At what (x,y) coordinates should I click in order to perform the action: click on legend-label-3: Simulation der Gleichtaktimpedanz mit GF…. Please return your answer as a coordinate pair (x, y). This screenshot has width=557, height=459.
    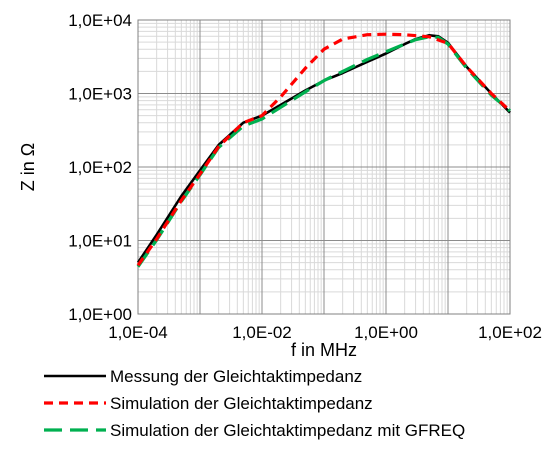
    Looking at the image, I should click on (287, 430).